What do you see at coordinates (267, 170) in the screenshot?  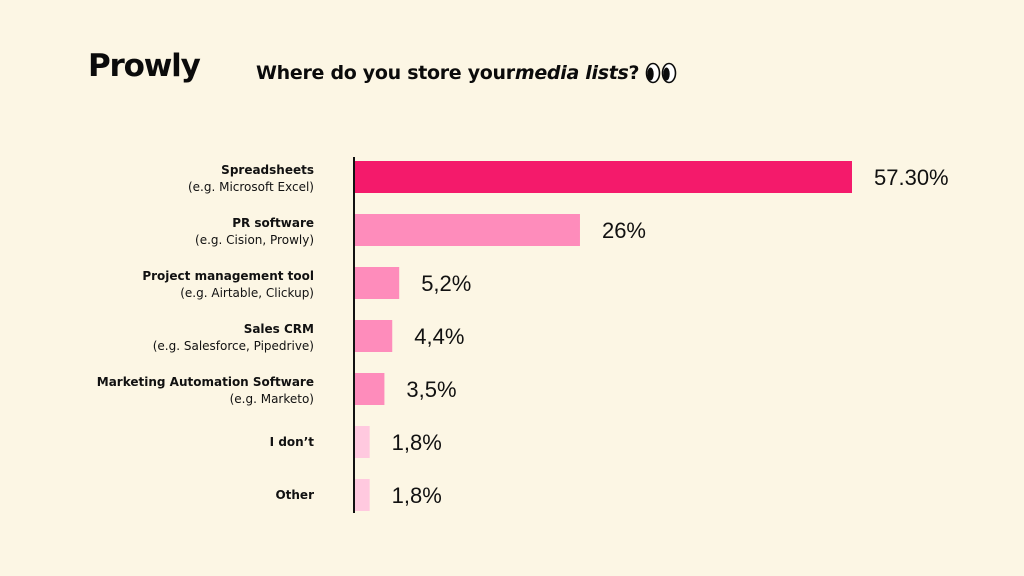 I see `category-label-0: Spreadsheets` at bounding box center [267, 170].